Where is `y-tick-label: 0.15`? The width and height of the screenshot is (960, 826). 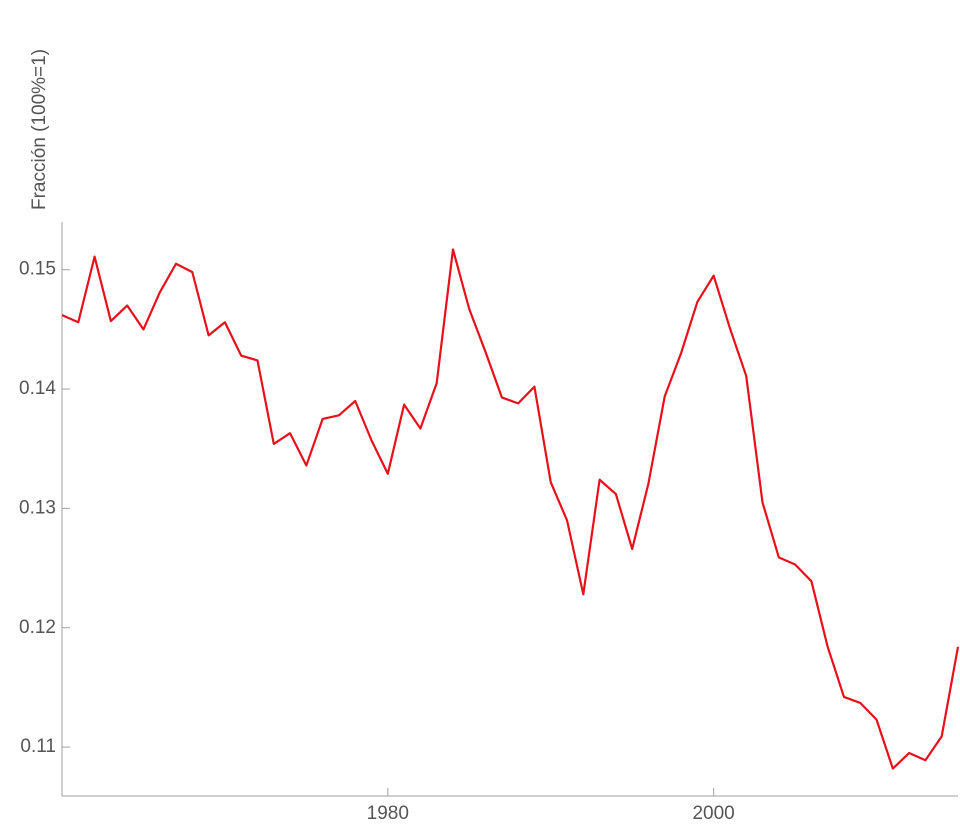
y-tick-label: 0.15 is located at coordinates (37, 269).